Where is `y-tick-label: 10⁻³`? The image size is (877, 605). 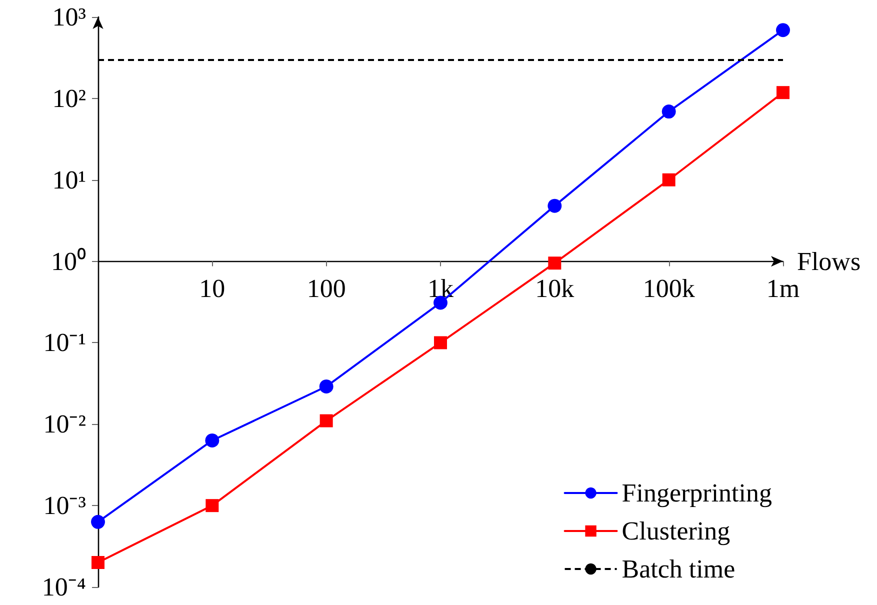
y-tick-label: 10⁻³ is located at coordinates (64, 505).